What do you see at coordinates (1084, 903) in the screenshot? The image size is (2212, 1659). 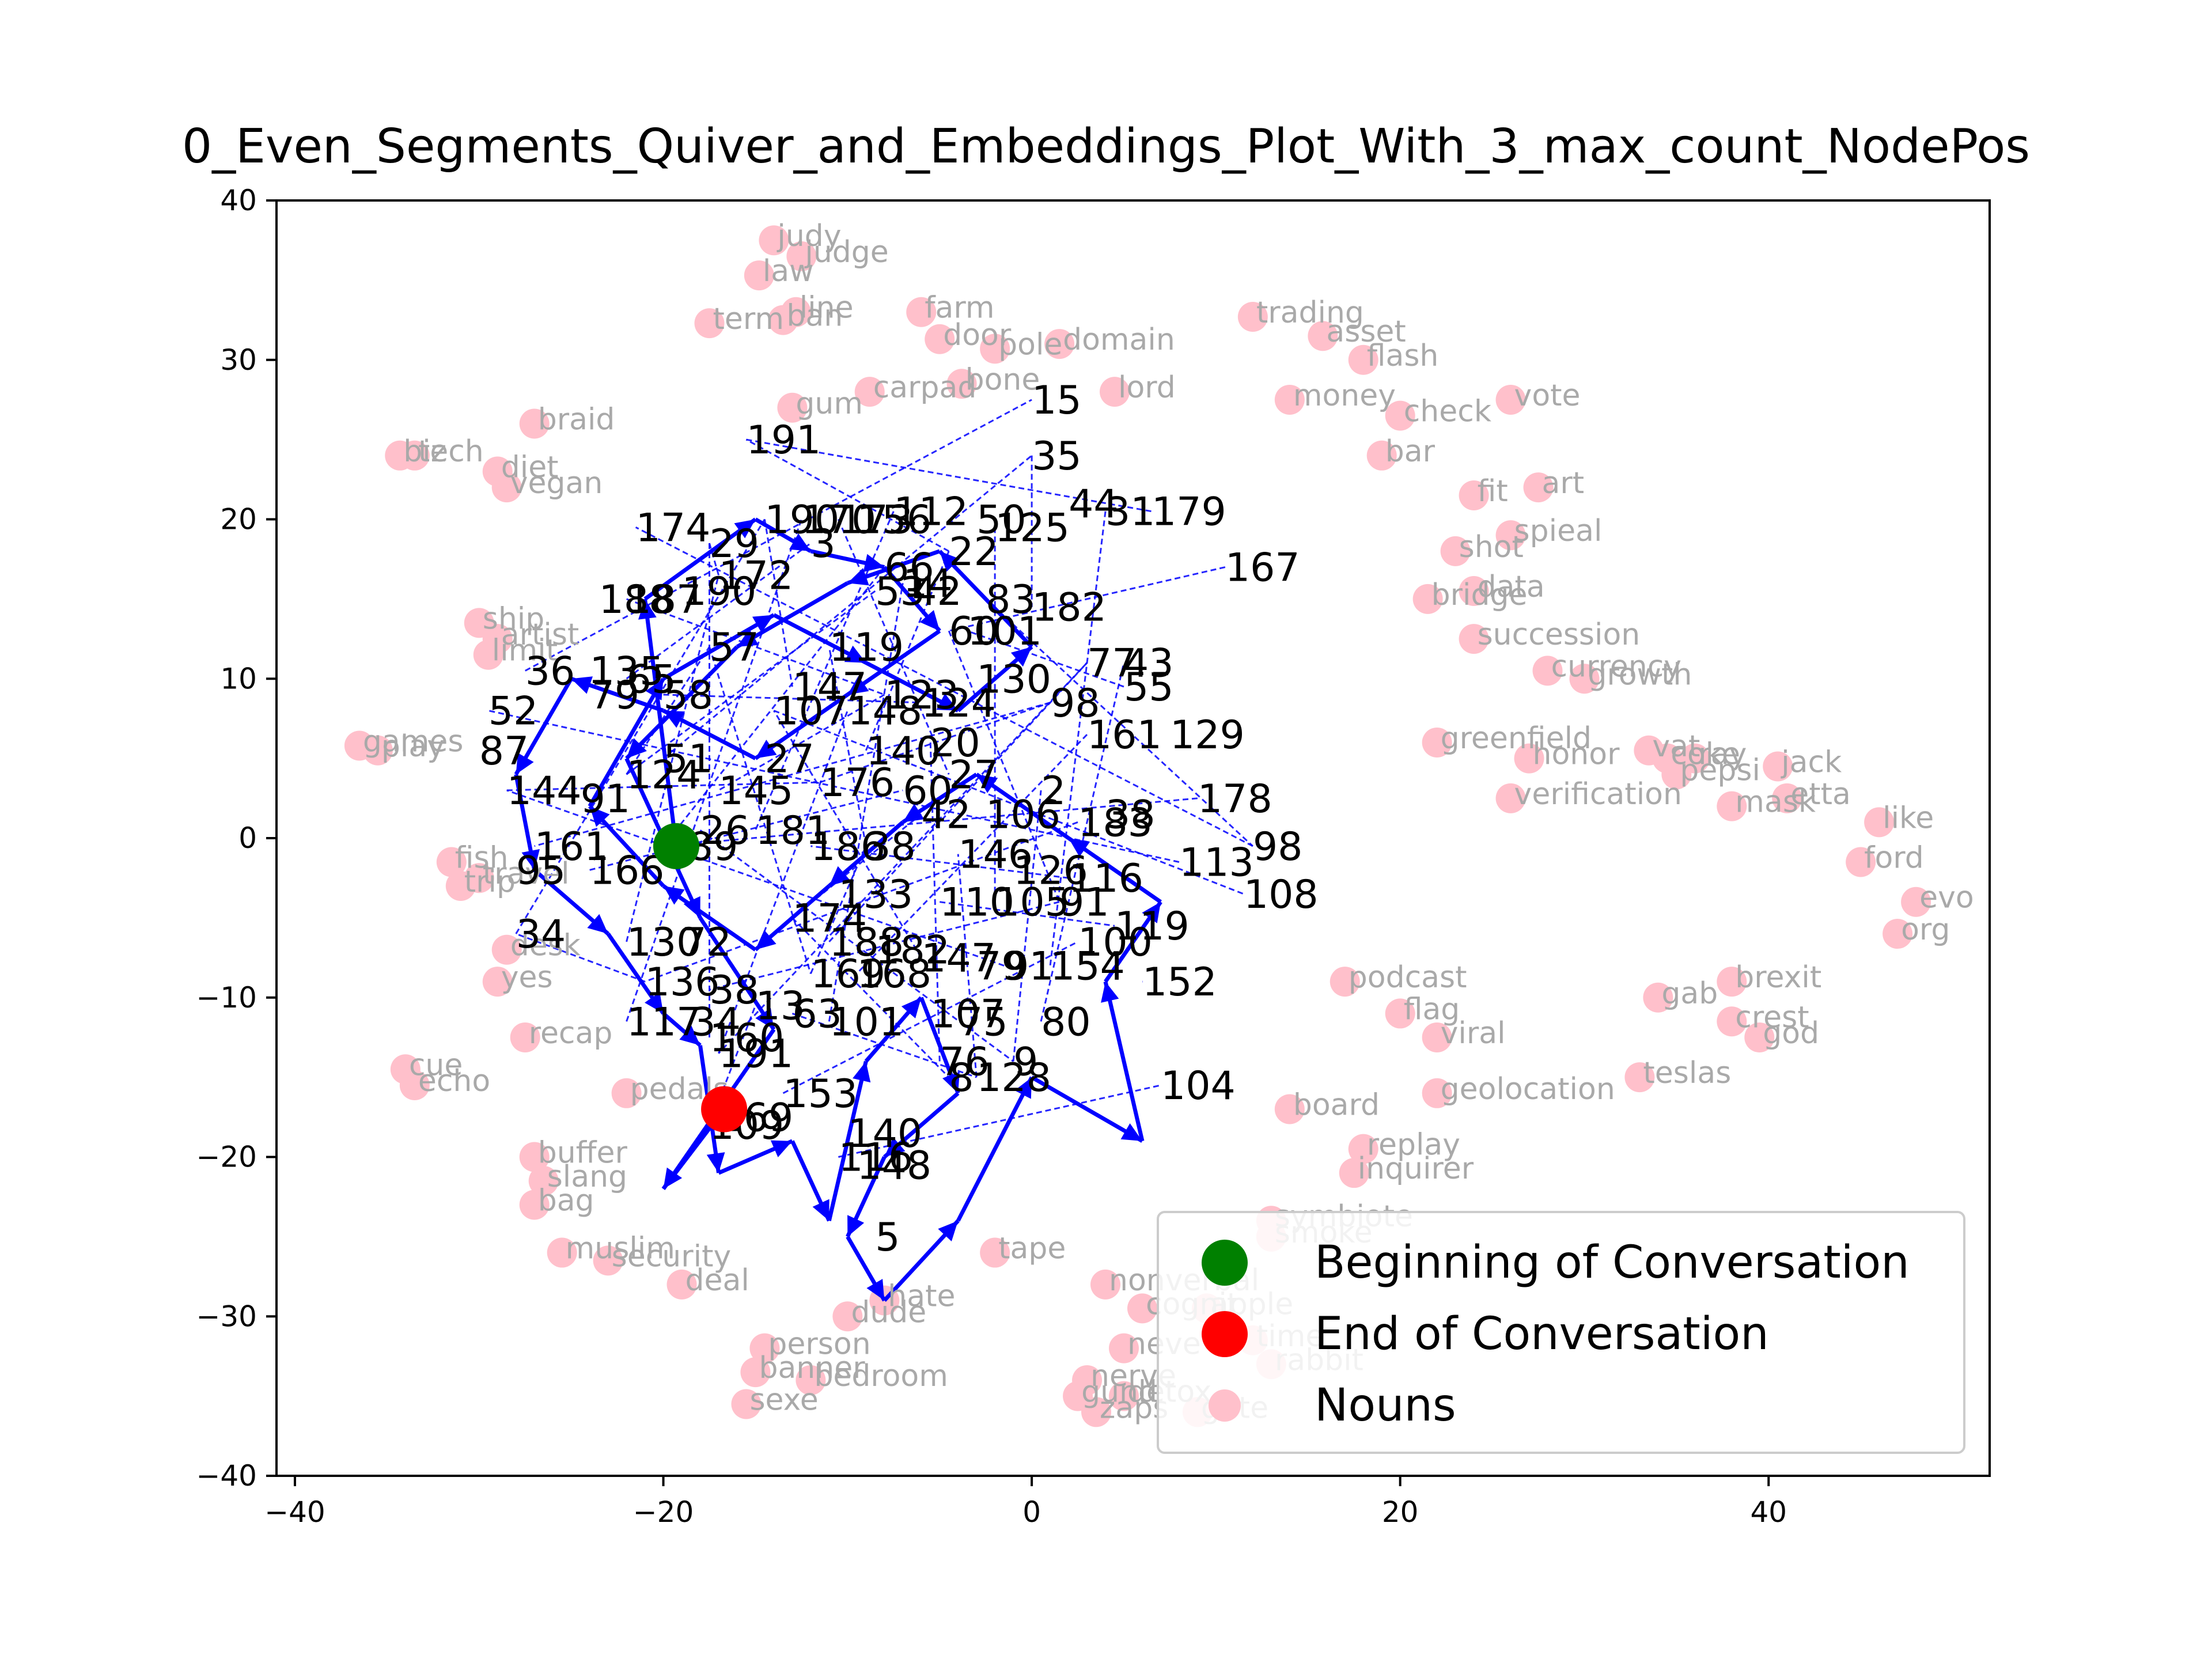 I see `segment-label: 91` at bounding box center [1084, 903].